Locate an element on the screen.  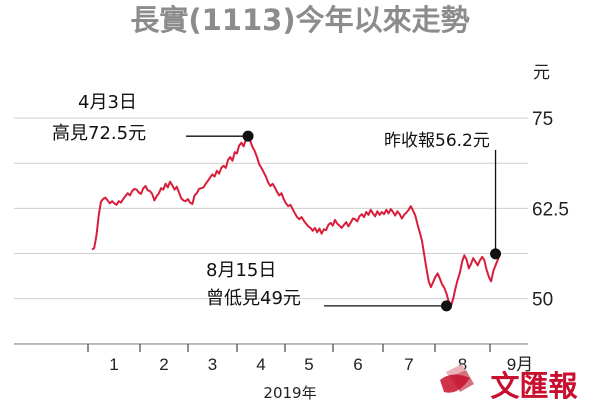
x-tick-label: 9月 is located at coordinates (520, 364).